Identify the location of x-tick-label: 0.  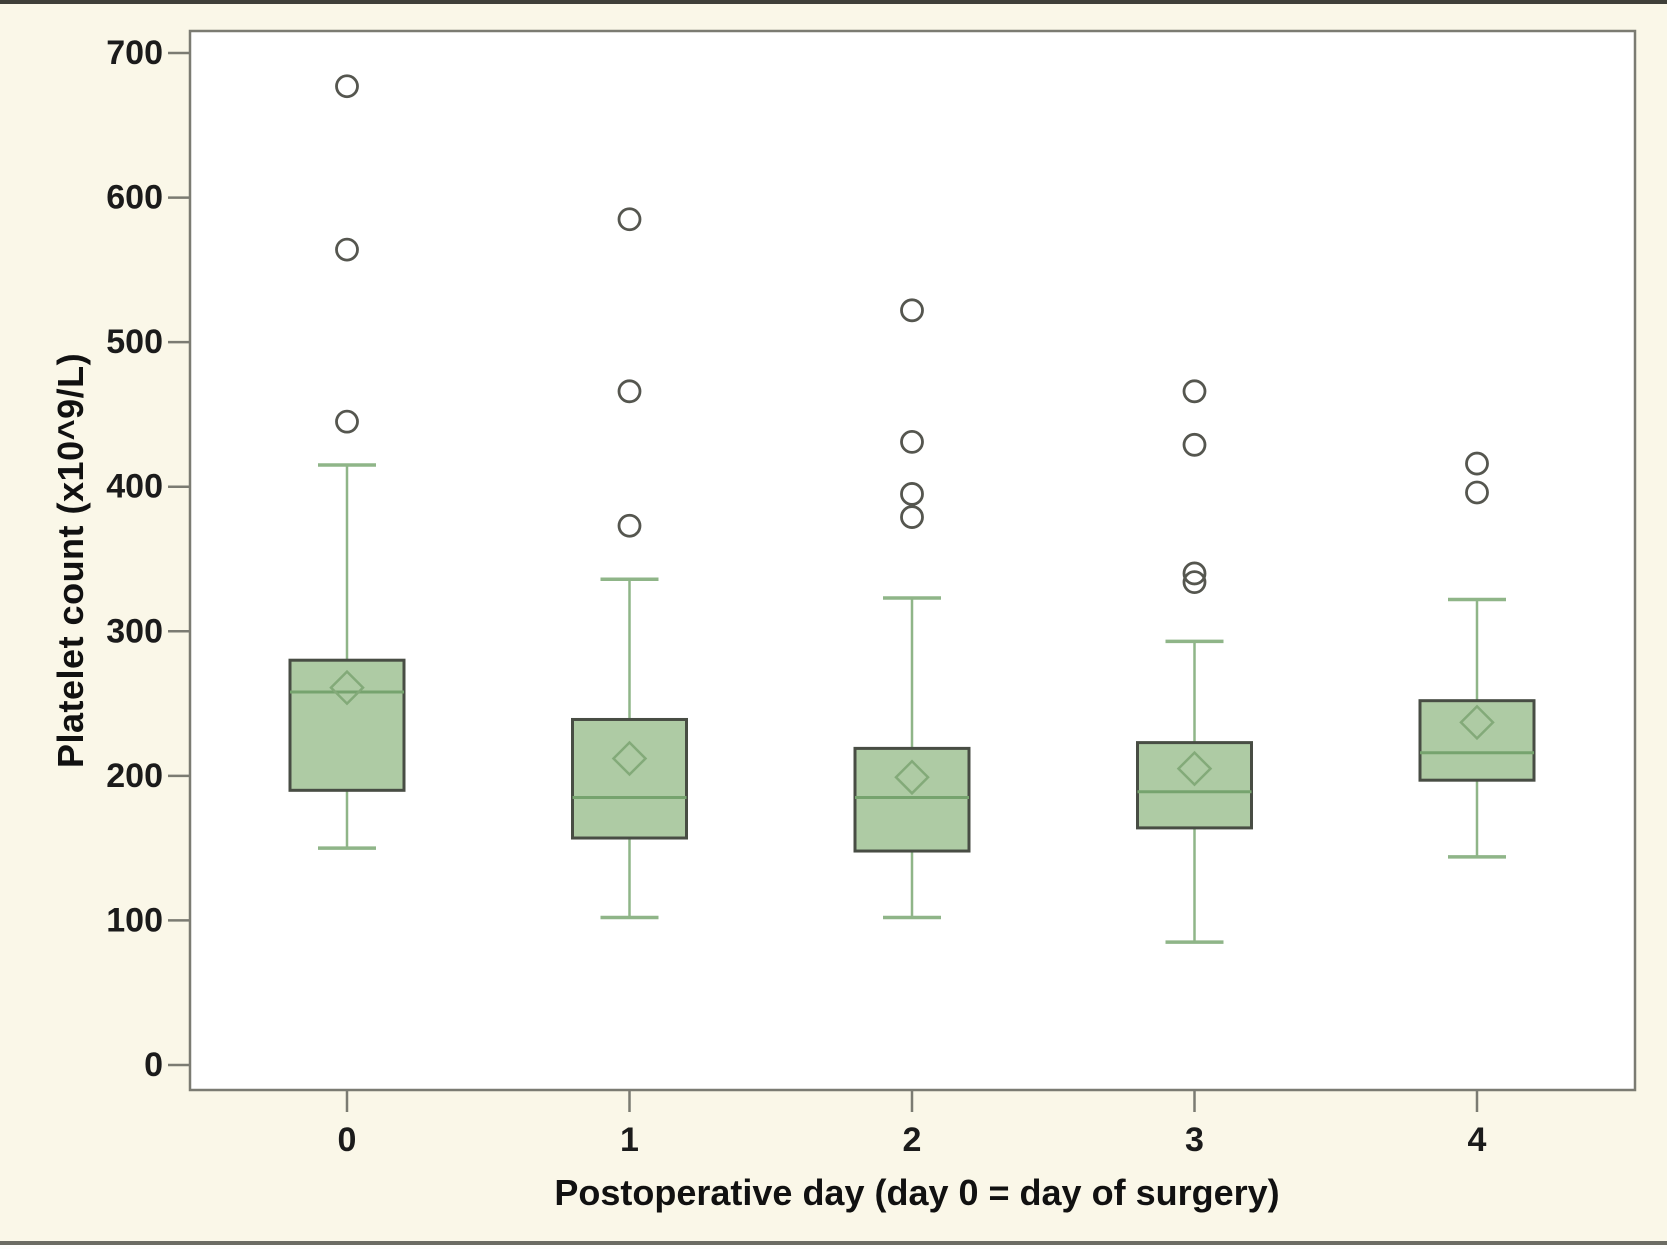
(347, 1140).